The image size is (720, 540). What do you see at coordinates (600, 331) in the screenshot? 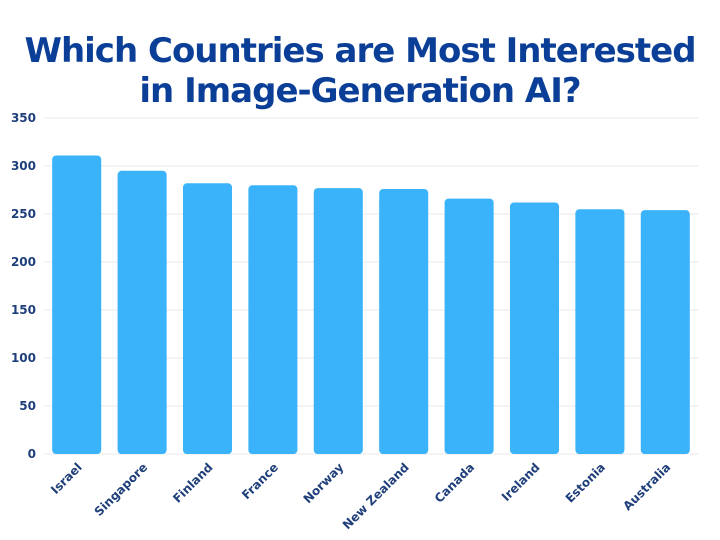
I see `bar-estonia` at bounding box center [600, 331].